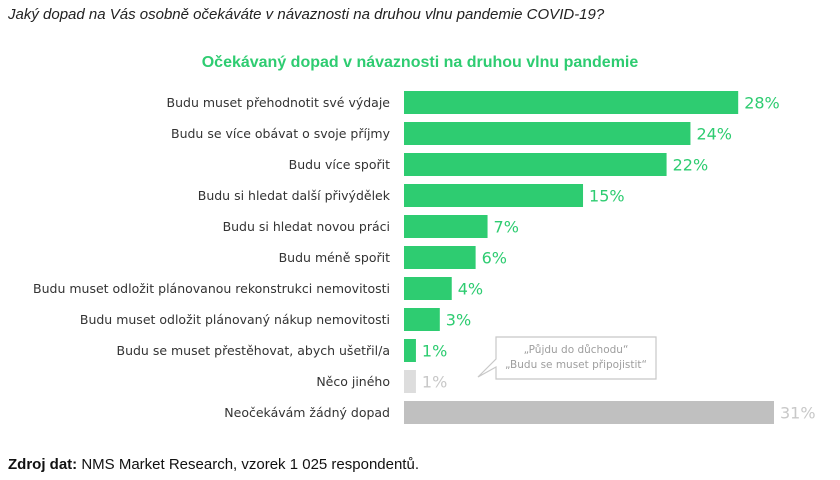 Image resolution: width=840 pixels, height=480 pixels. I want to click on value-label: 22%, so click(691, 165).